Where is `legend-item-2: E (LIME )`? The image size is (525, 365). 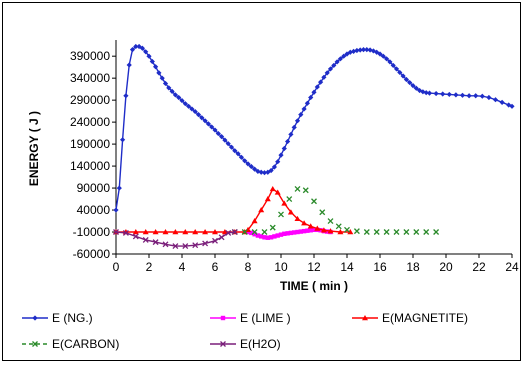 legend-item-2: E (LIME ) is located at coordinates (250, 318).